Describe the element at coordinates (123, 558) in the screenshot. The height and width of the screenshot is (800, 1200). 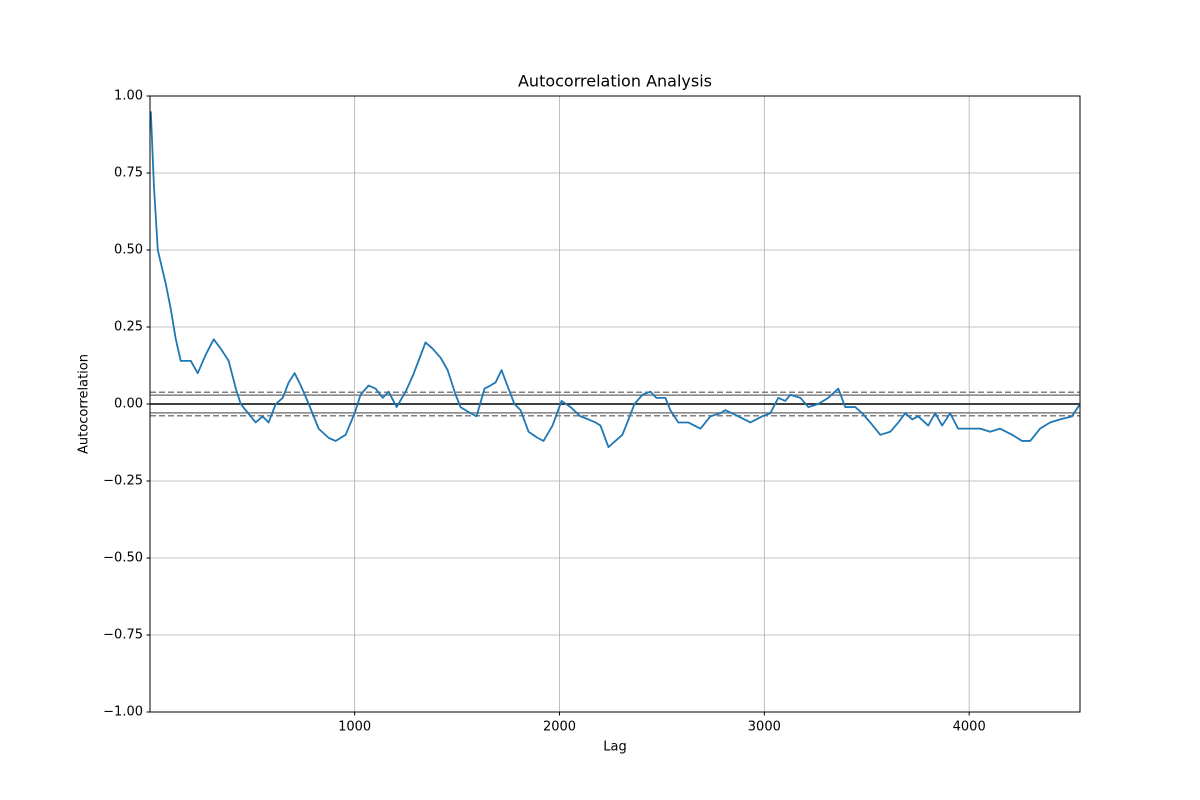
I see `y-tick-label: −0.50` at that location.